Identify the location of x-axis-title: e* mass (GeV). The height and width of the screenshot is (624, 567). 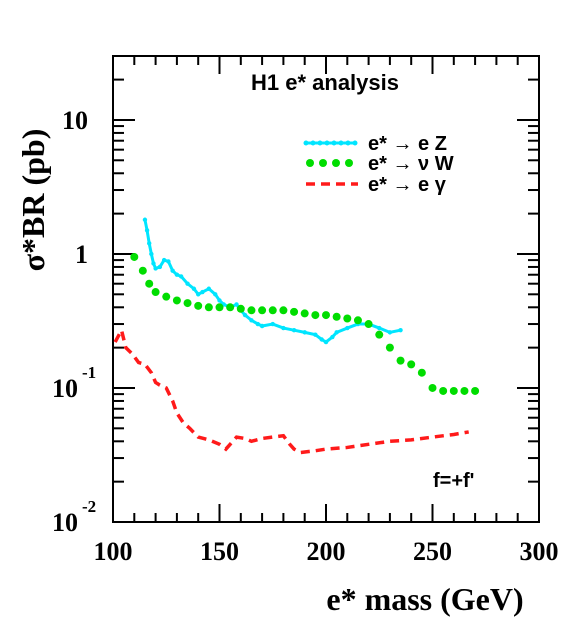
(424, 599).